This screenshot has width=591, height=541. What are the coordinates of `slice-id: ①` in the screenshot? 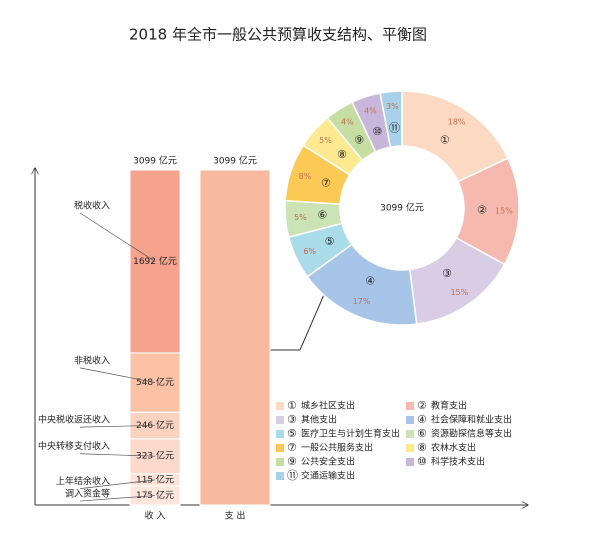 It's located at (445, 139).